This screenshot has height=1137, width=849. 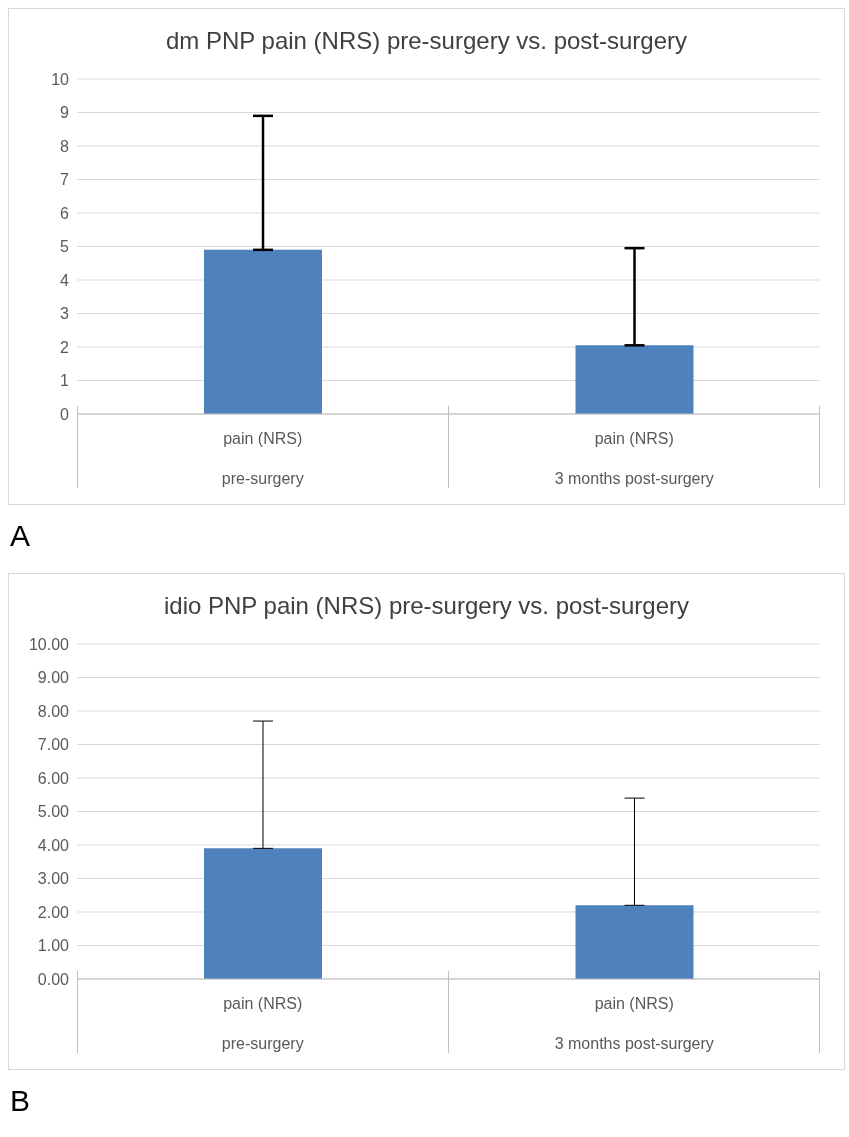 I want to click on y-tick-label: 0.00, so click(x=53, y=979).